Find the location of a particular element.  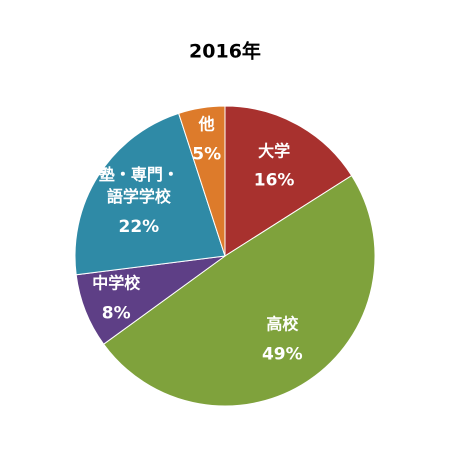

category-label: 高校 is located at coordinates (282, 325).